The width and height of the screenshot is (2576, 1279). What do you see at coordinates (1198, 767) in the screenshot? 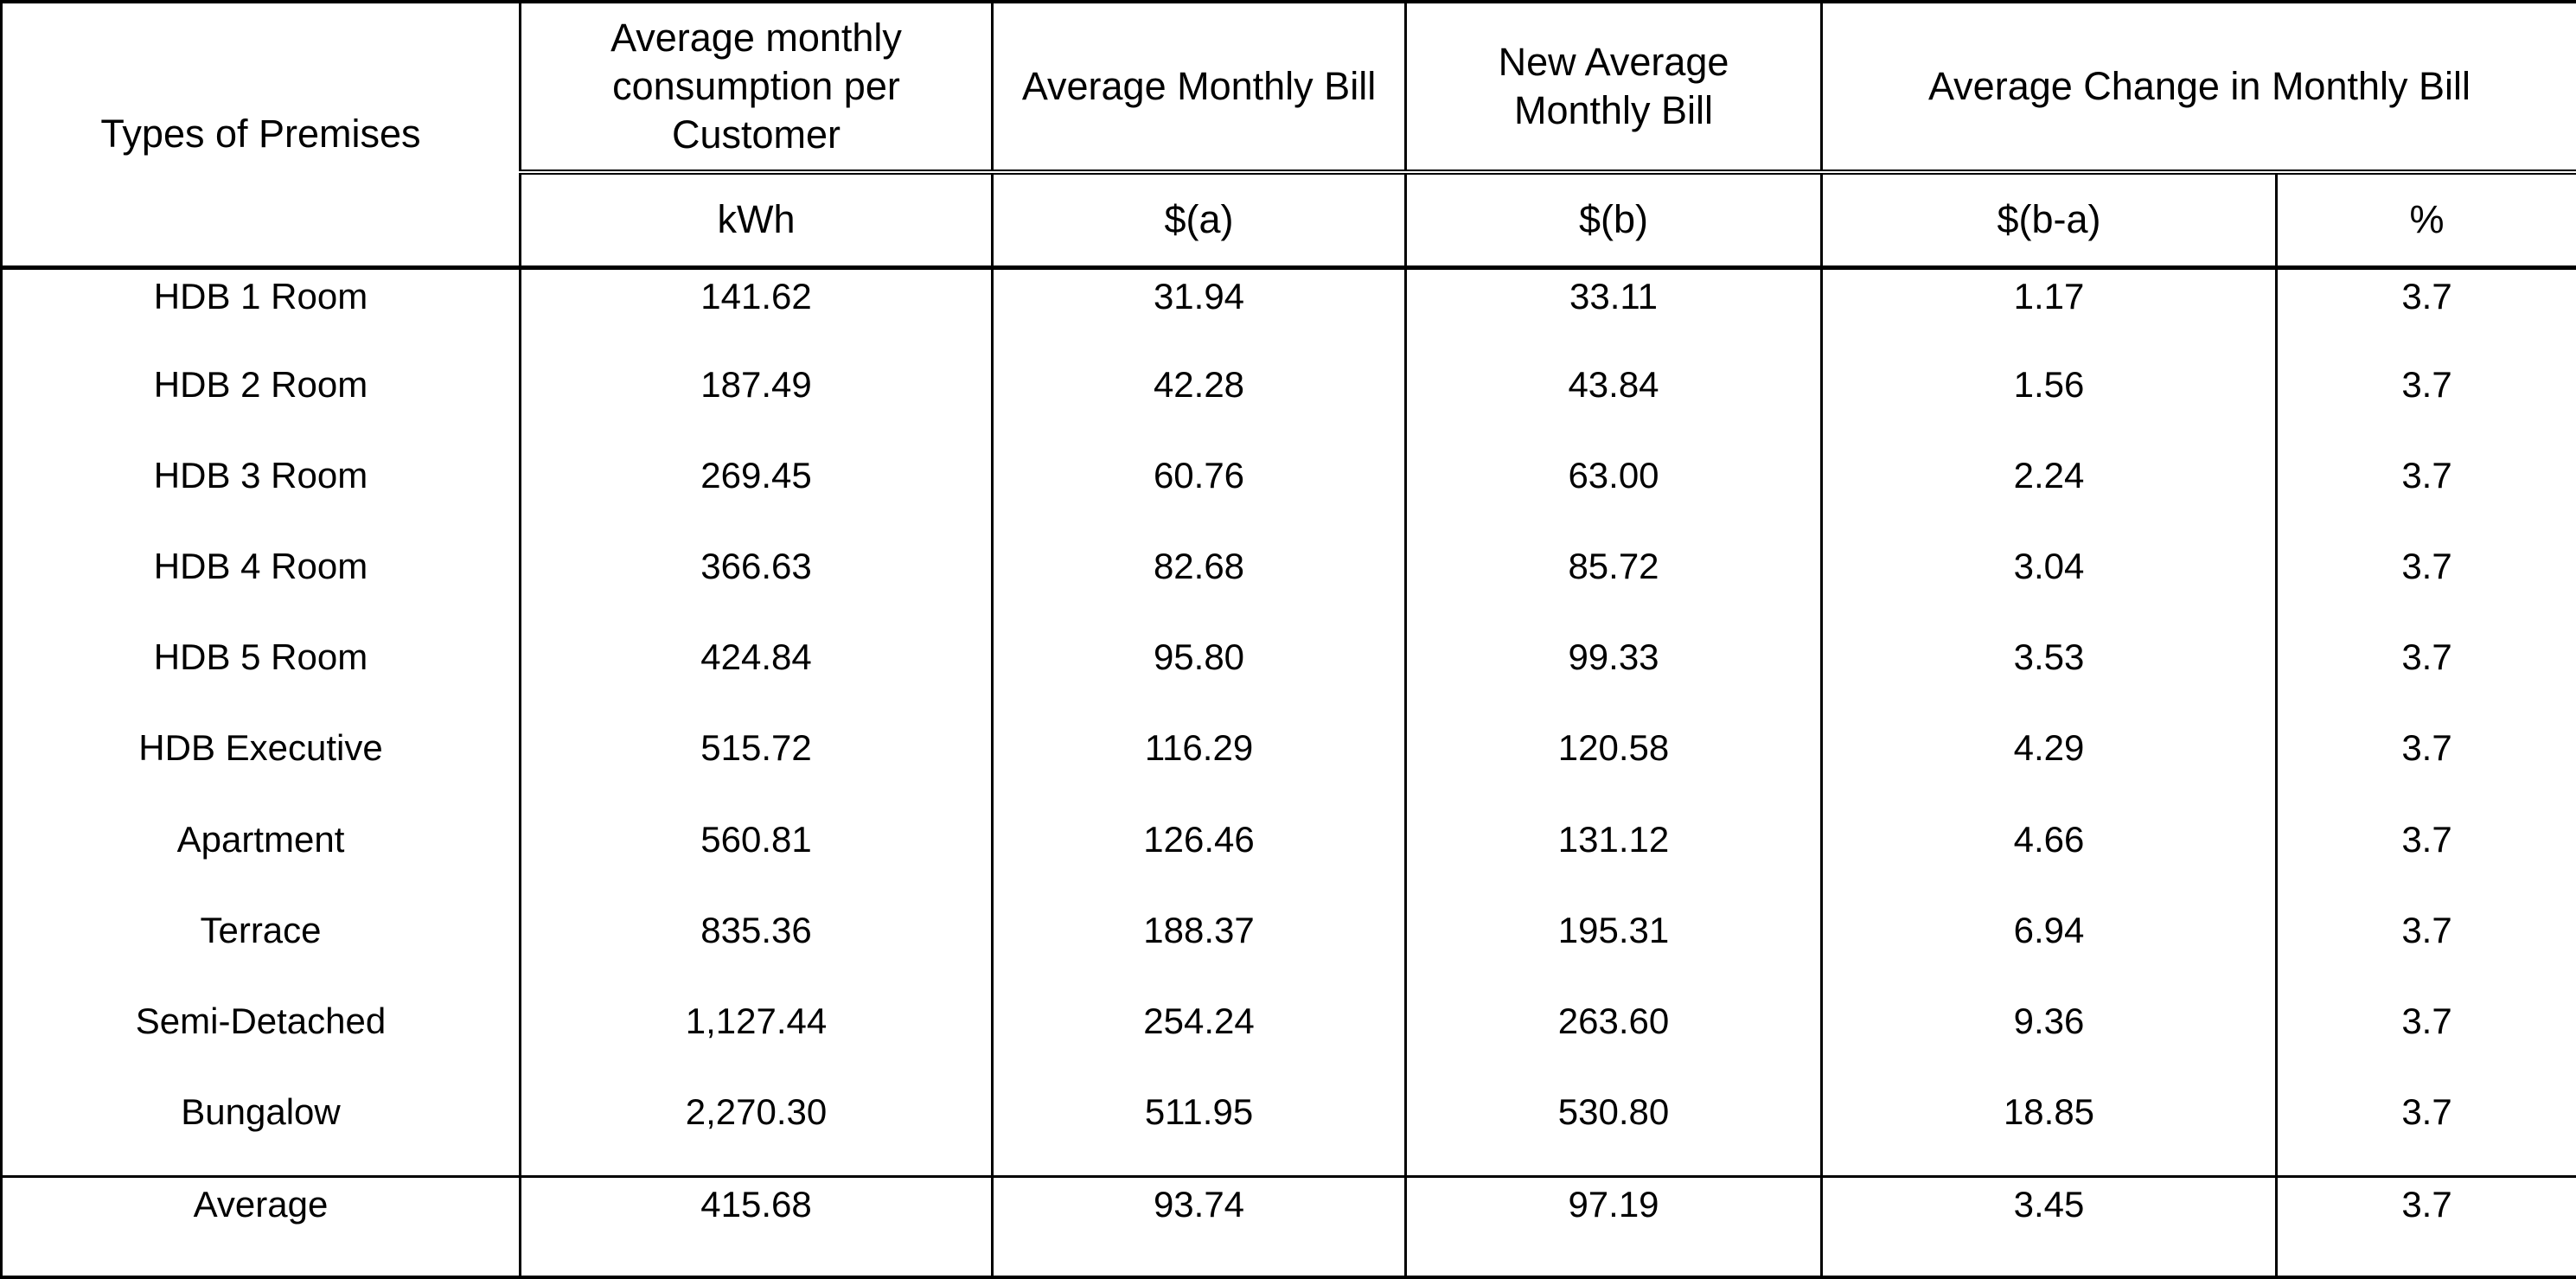
I see `bill-a-cell: 116.29` at bounding box center [1198, 767].